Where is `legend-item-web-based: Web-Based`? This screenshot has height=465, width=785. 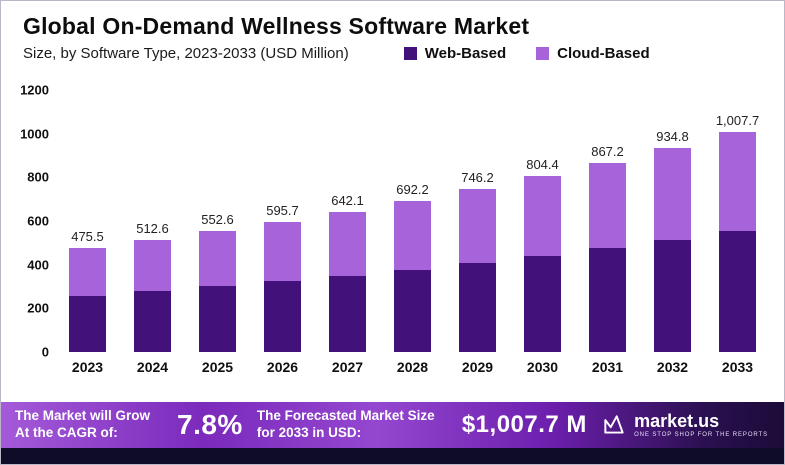 legend-item-web-based: Web-Based is located at coordinates (455, 53).